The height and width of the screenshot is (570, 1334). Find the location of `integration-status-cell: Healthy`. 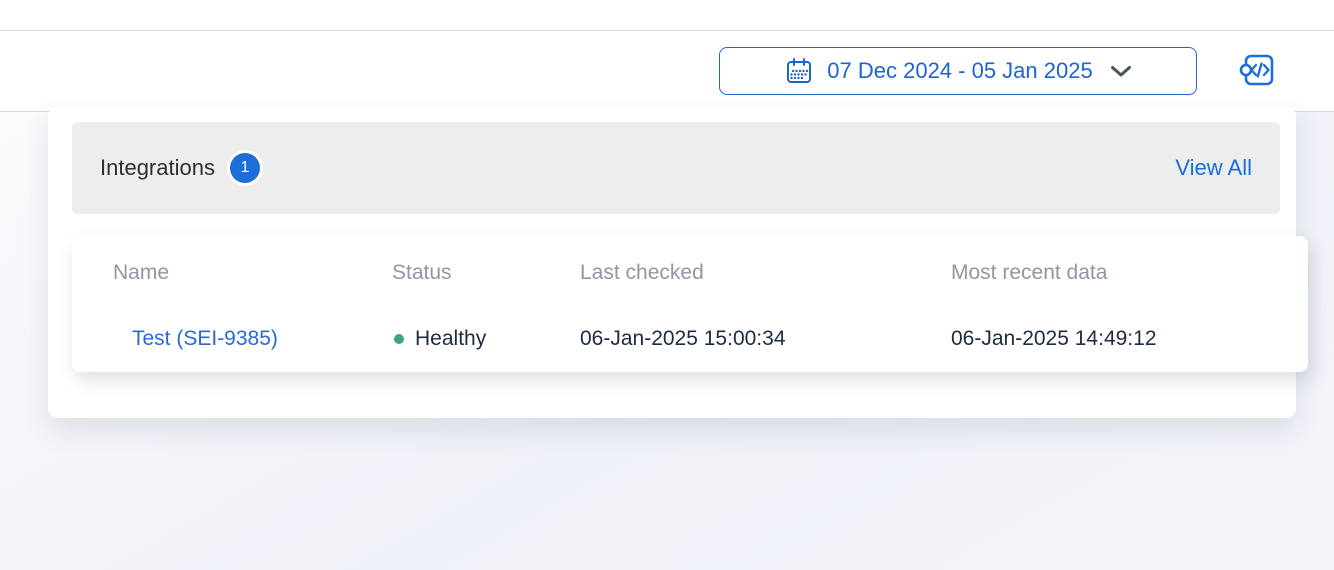

integration-status-cell: Healthy is located at coordinates (486, 339).